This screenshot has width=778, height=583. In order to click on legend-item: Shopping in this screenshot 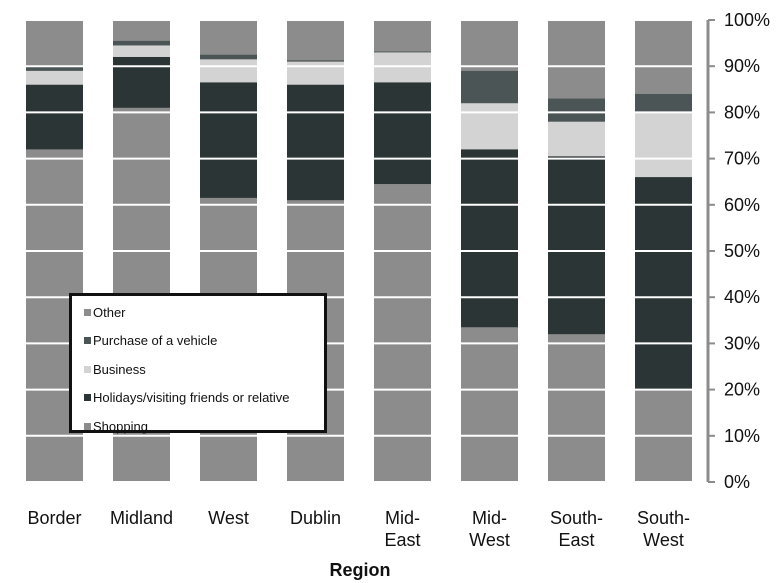, I will do `click(204, 426)`.